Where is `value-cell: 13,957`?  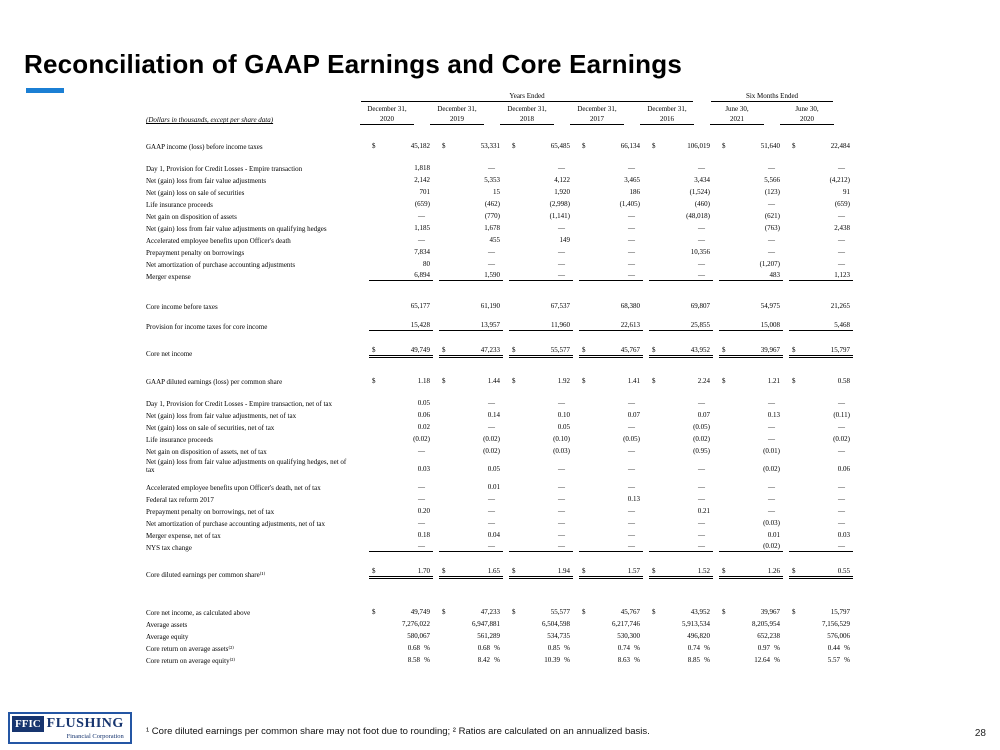
value-cell: 13,957 is located at coordinates (471, 325).